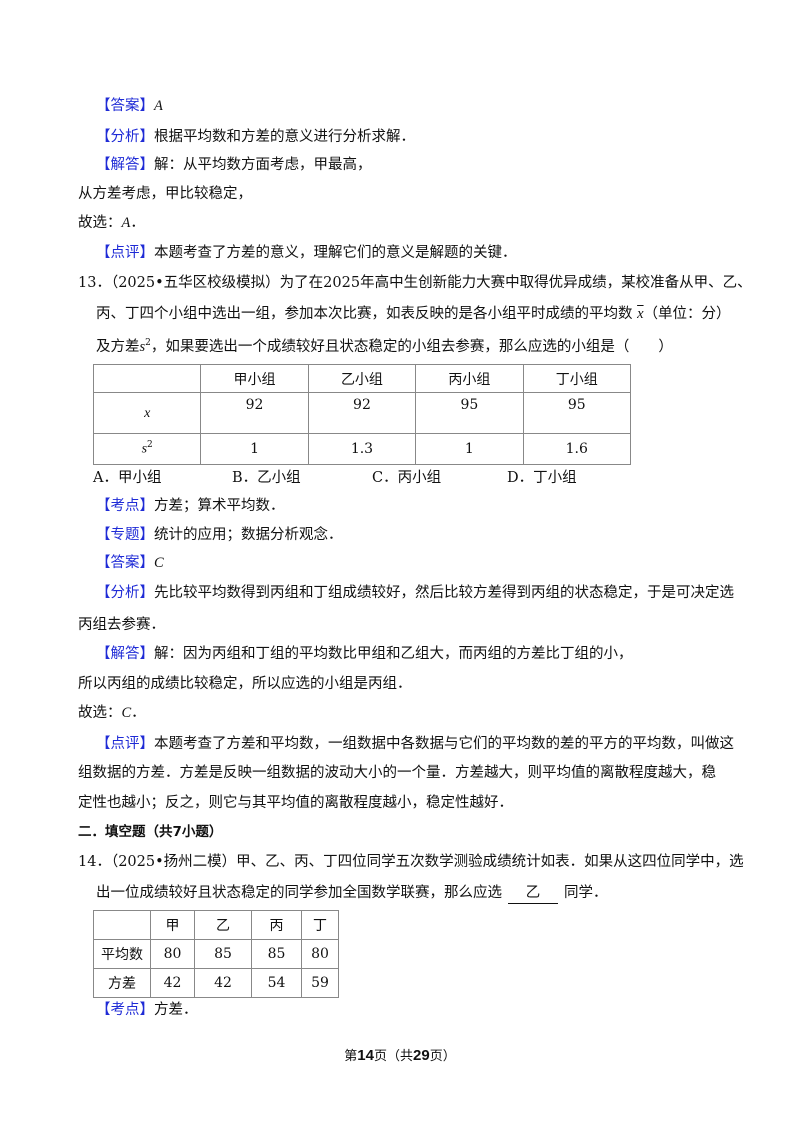 Image resolution: width=800 pixels, height=1132 pixels. I want to click on text: 为了在2025年高中生创新能力大赛中取得优异成绩，某校准备从甲、乙、, so click(515, 283).